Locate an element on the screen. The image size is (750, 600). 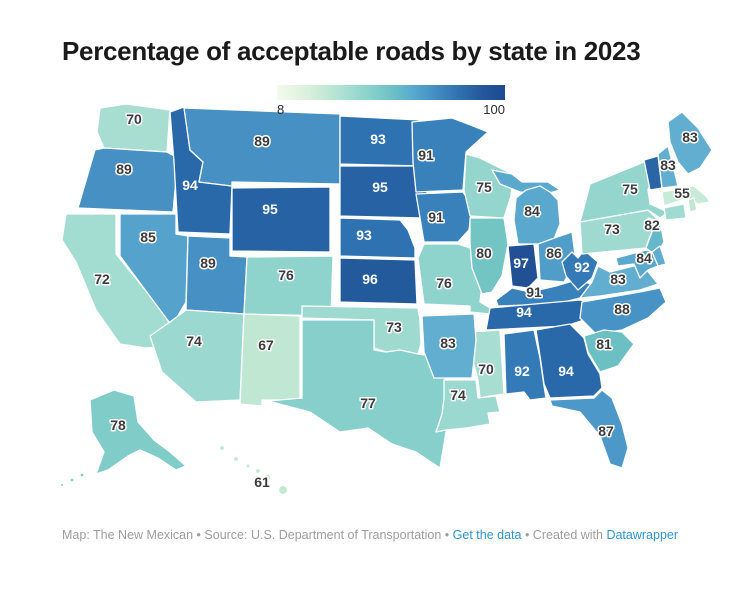
state-wv is located at coordinates (580, 270).